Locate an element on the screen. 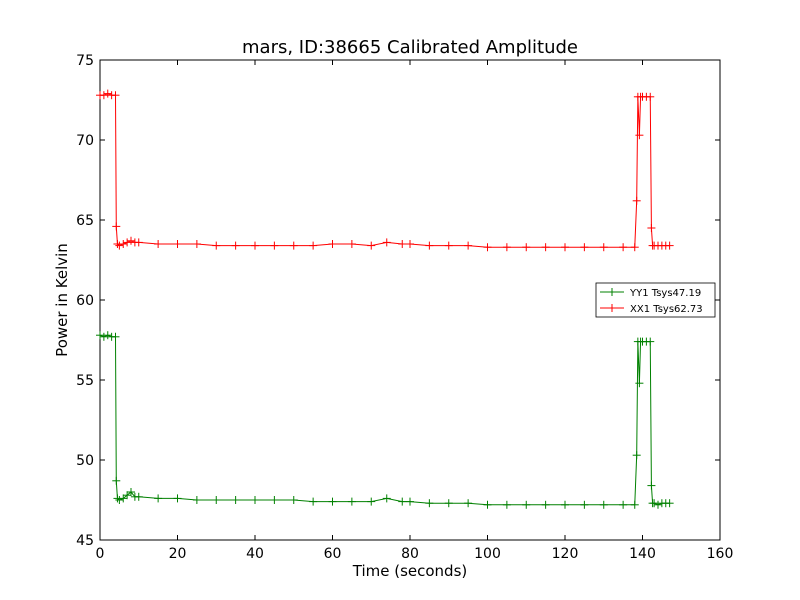 The width and height of the screenshot is (800, 600). x-tick-label: 120 is located at coordinates (565, 554).